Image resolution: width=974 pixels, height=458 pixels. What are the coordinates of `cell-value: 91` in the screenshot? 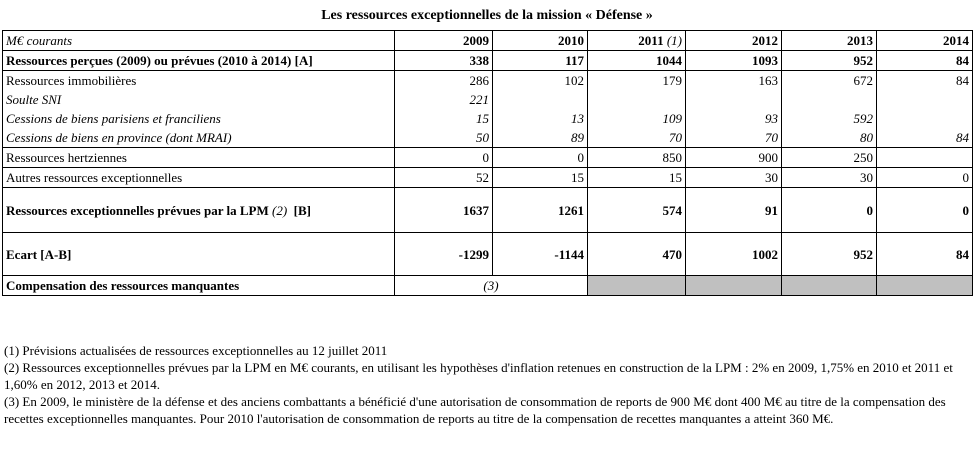 It's located at (733, 210).